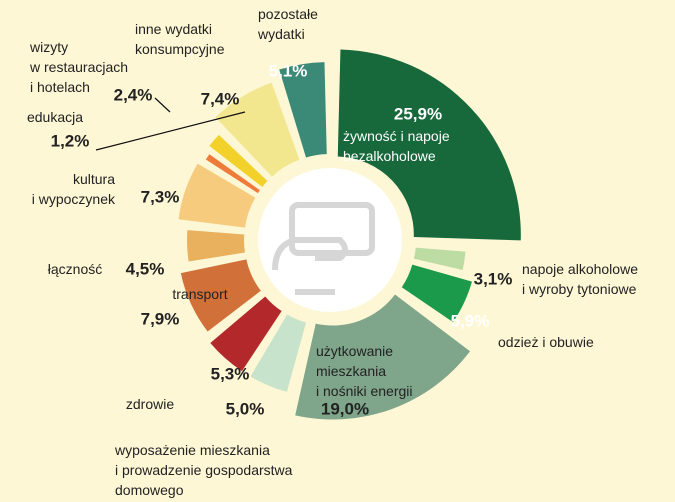 Image resolution: width=675 pixels, height=502 pixels. Describe the element at coordinates (287, 24) in the screenshot. I see `category-label: pozostałe wydatki` at that location.